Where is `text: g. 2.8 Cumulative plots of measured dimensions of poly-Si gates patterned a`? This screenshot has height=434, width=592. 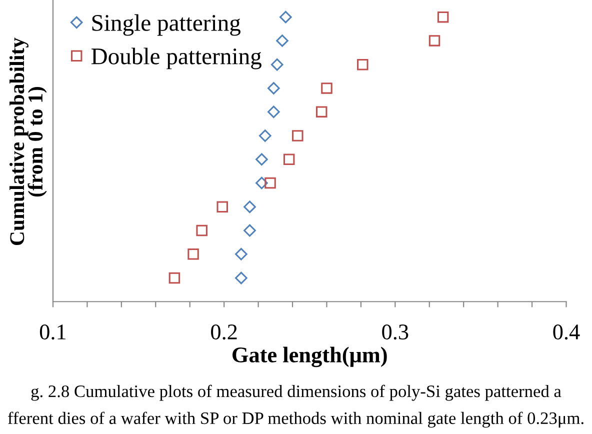
text: g. 2.8 Cumulative plots of measured dimensions of poly-Si gates patterned a is located at coordinates (296, 392).